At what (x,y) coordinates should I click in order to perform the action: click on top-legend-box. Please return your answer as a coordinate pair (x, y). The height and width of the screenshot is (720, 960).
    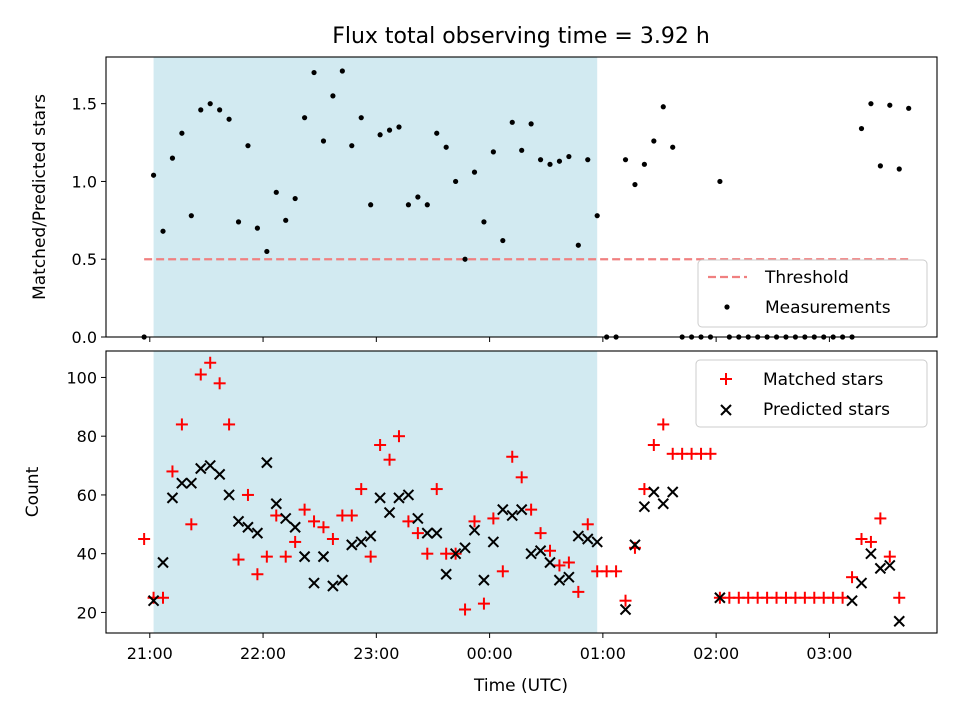
    Looking at the image, I should click on (812, 293).